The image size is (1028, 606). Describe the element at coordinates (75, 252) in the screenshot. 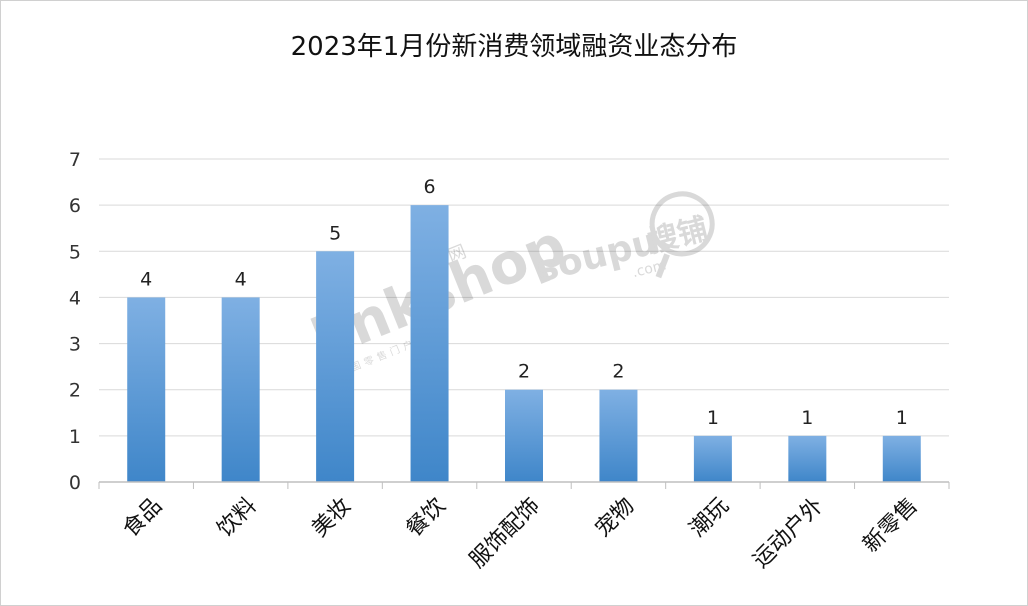

I see `y-tick-label: 5` at that location.